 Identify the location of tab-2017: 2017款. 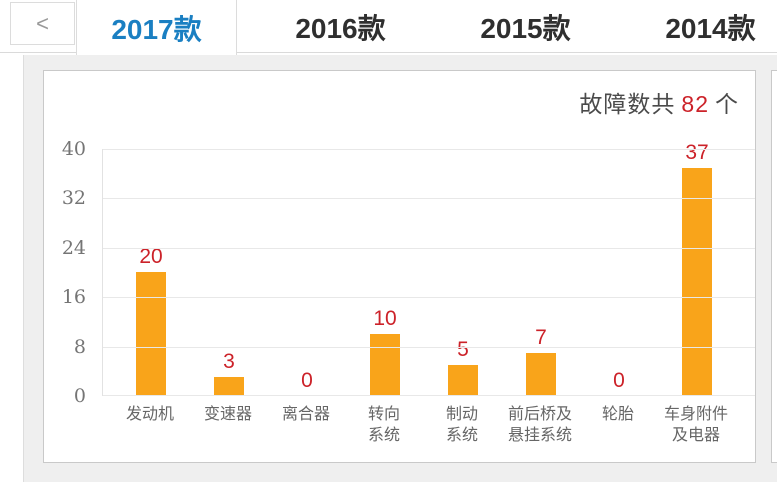
(156, 27).